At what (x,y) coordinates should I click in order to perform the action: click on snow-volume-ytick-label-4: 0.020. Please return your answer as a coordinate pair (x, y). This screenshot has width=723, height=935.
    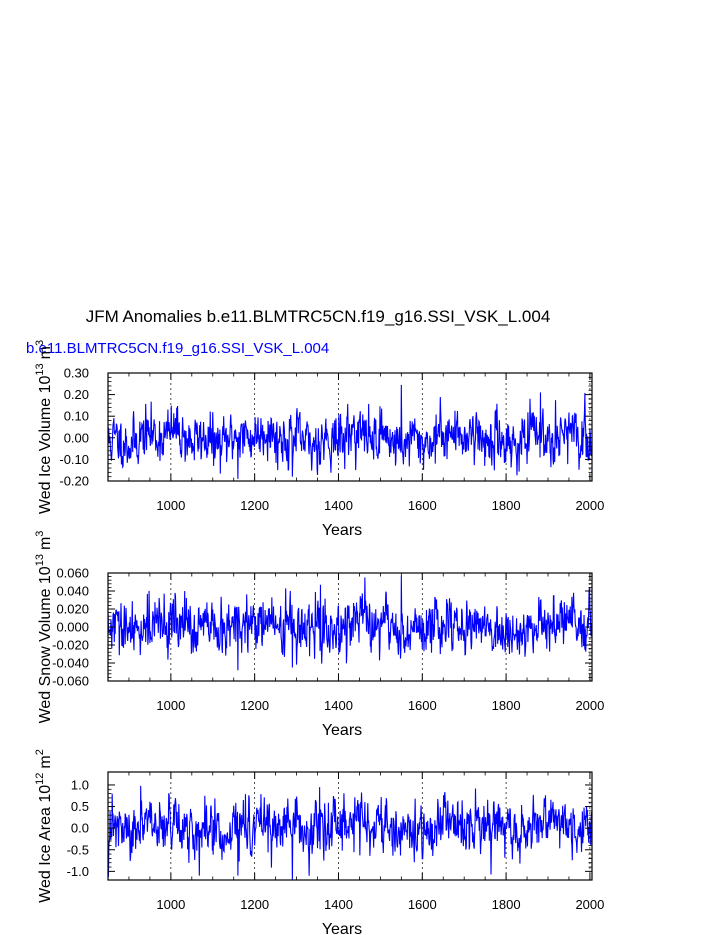
    Looking at the image, I should click on (72, 609).